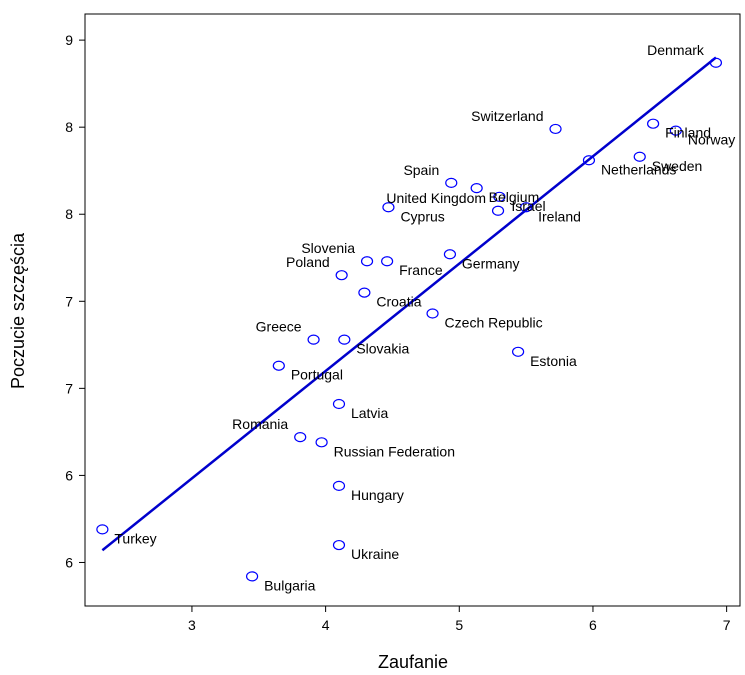 This screenshot has height=675, width=745. I want to click on y-axis-title: Poczucie szczęścia, so click(18, 310).